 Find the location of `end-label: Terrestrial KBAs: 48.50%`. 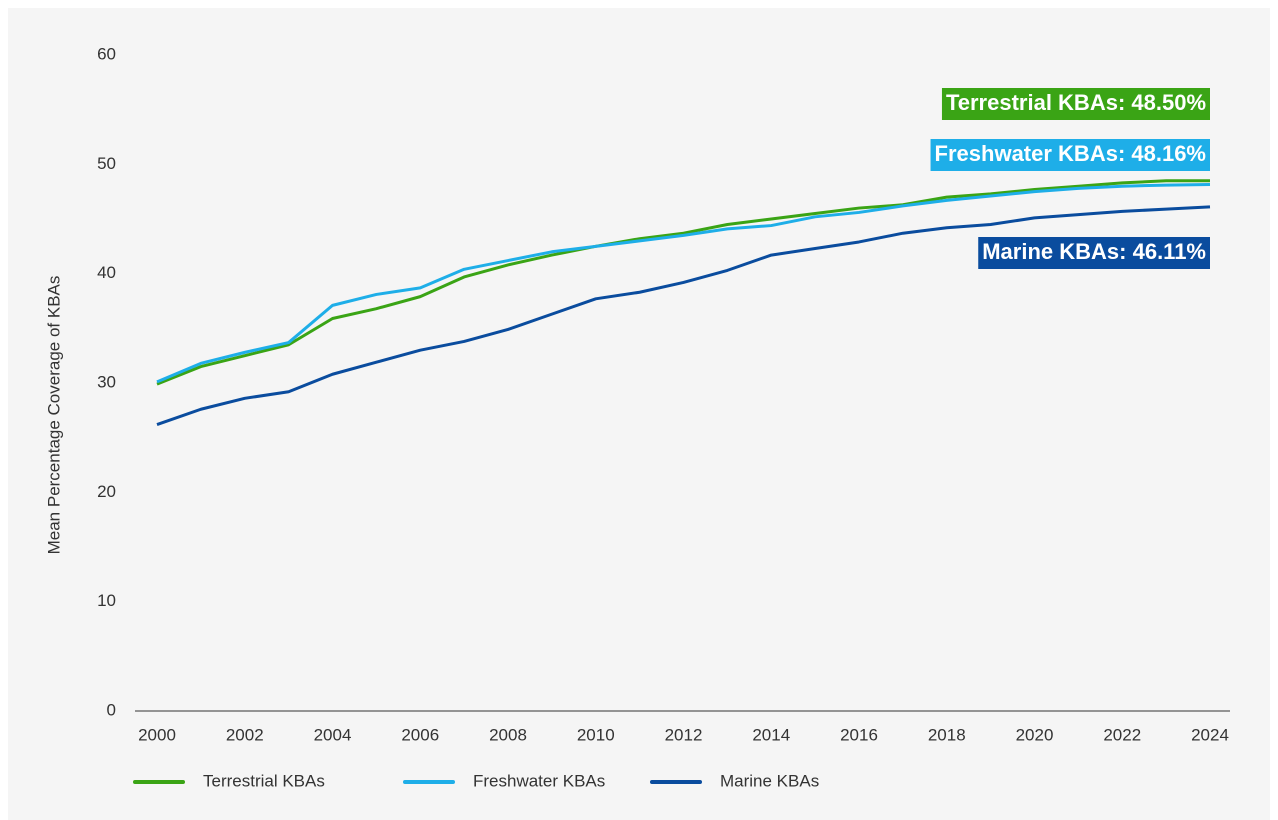

end-label: Terrestrial KBAs: 48.50% is located at coordinates (1076, 102).